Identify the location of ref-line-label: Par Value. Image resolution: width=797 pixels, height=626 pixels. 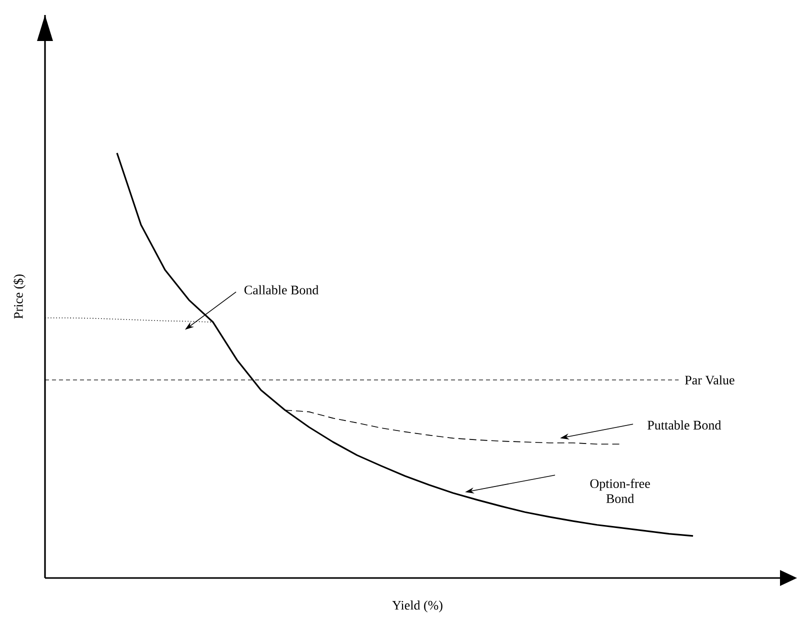
(709, 380).